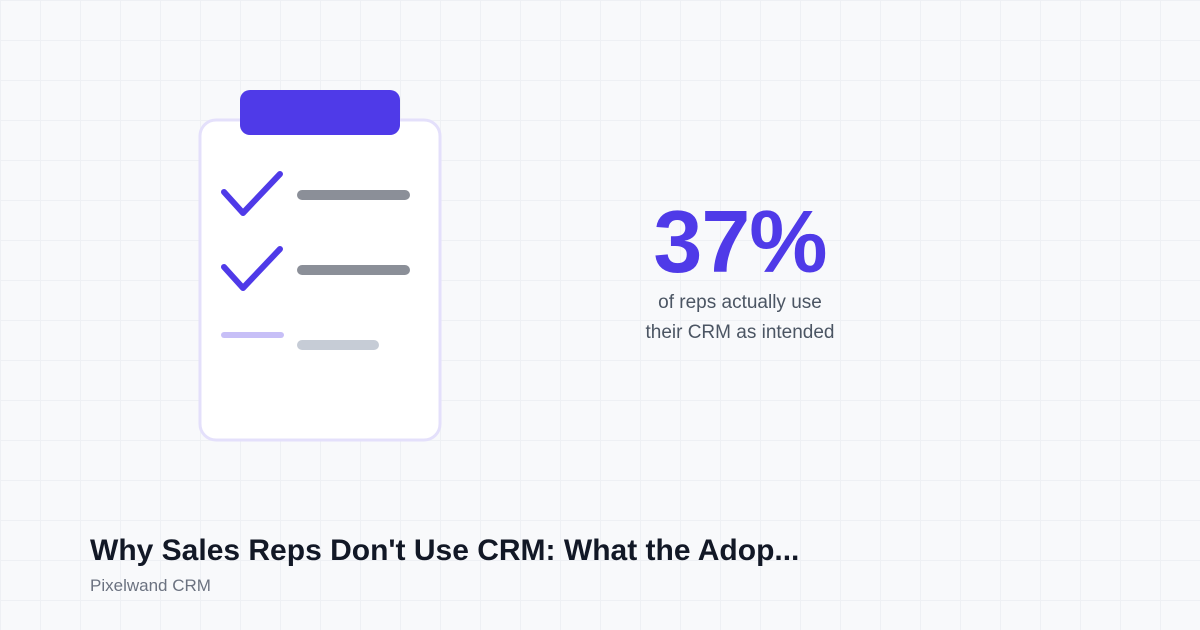  Describe the element at coordinates (740, 241) in the screenshot. I see `stat-value: 37%` at that location.